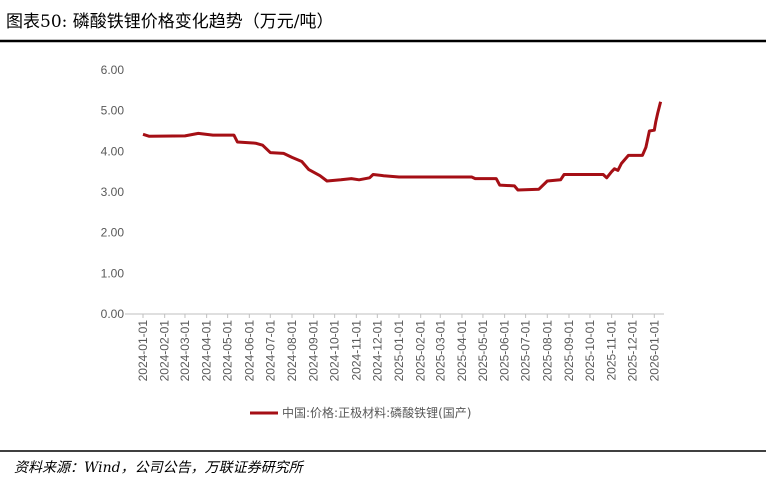 Image resolution: width=766 pixels, height=481 pixels. What do you see at coordinates (185, 351) in the screenshot?
I see `x-tick-label: 2024-03-01` at bounding box center [185, 351].